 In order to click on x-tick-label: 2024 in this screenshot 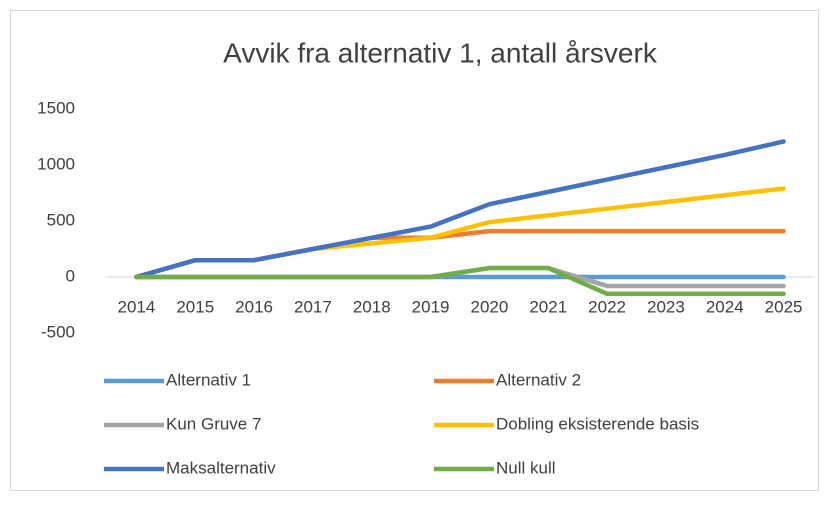, I will do `click(725, 306)`.